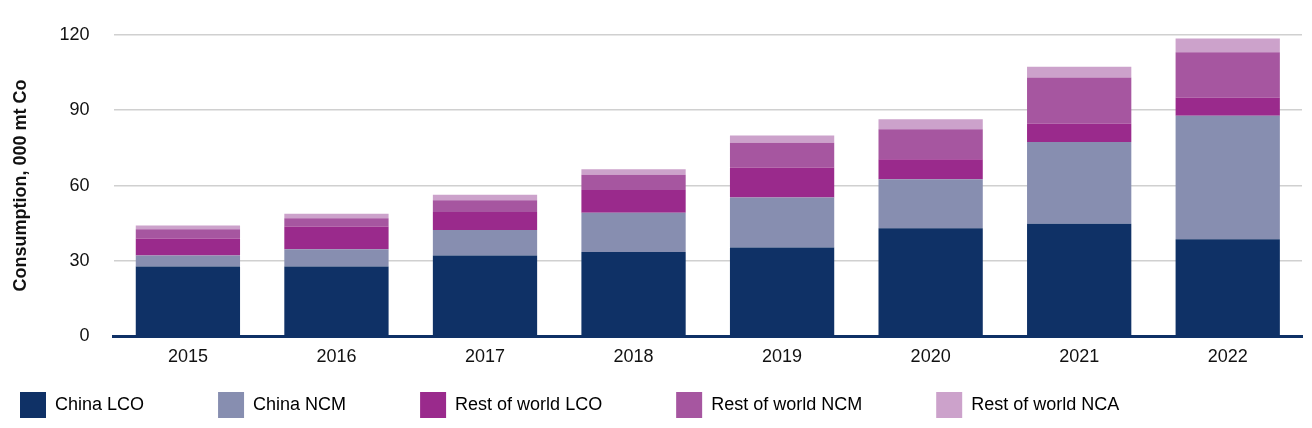  I want to click on legend-label: China NCM, so click(330, 403).